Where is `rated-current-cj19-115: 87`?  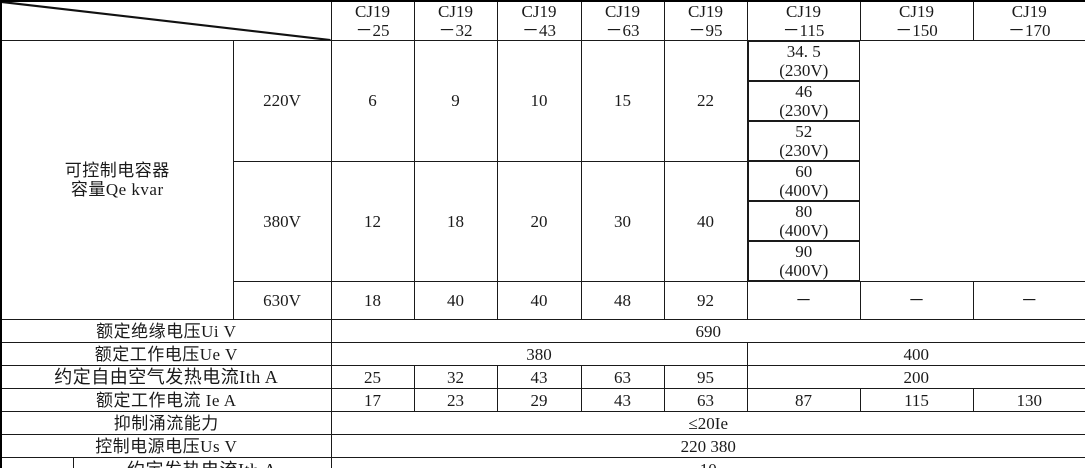 rated-current-cj19-115: 87 is located at coordinates (803, 400).